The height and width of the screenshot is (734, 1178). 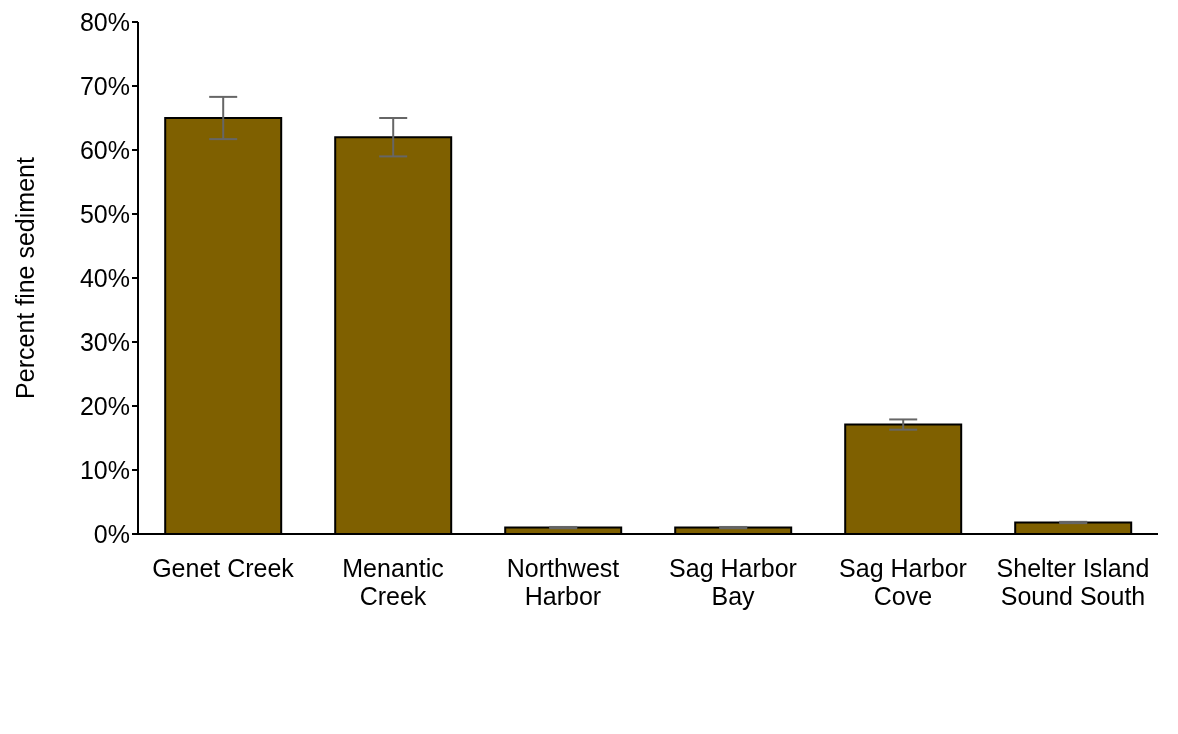 What do you see at coordinates (563, 582) in the screenshot?
I see `x-tick-label: Northwest Harbor` at bounding box center [563, 582].